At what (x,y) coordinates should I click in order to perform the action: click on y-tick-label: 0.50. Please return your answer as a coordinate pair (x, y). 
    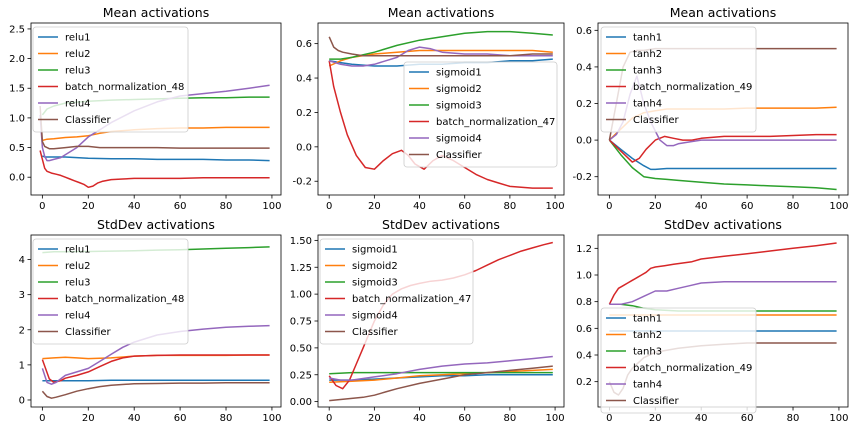
    Looking at the image, I should click on (301, 348).